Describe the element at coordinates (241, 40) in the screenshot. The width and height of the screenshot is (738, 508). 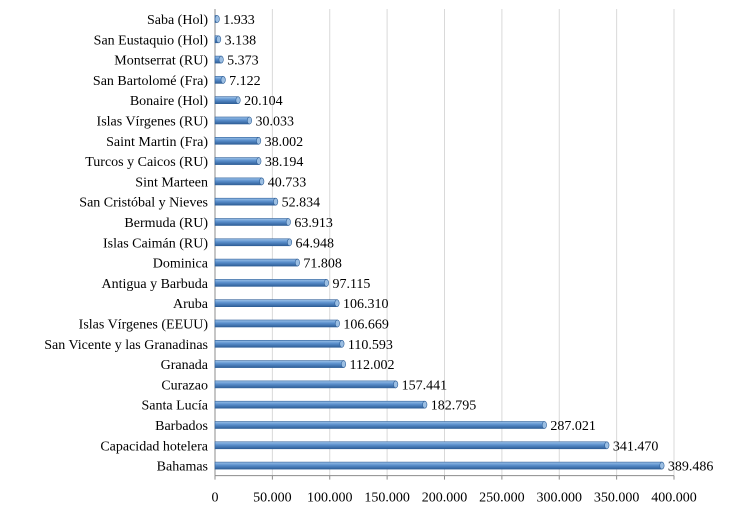
I see `value-label: 3.138` at that location.